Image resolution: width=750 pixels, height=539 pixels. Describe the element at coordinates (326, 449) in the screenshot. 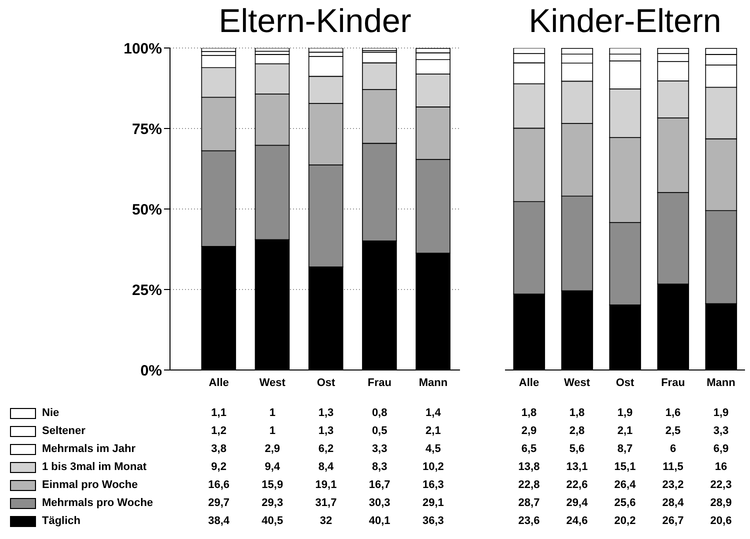

I see `data-label: 6,2` at that location.